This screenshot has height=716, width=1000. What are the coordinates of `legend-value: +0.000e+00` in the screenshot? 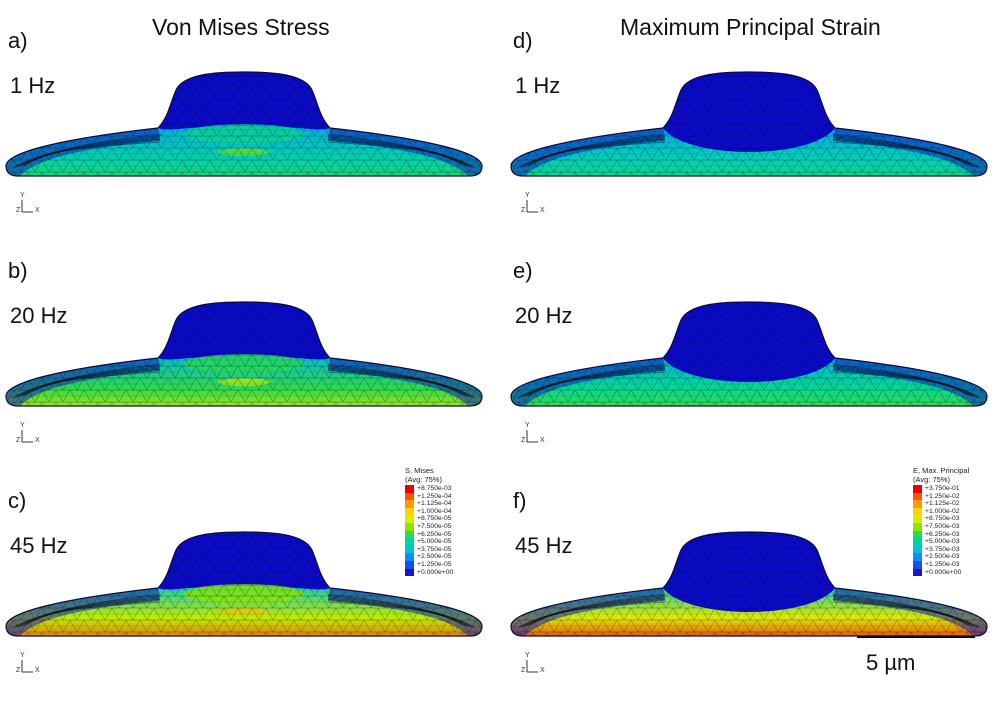 It's located at (435, 572).